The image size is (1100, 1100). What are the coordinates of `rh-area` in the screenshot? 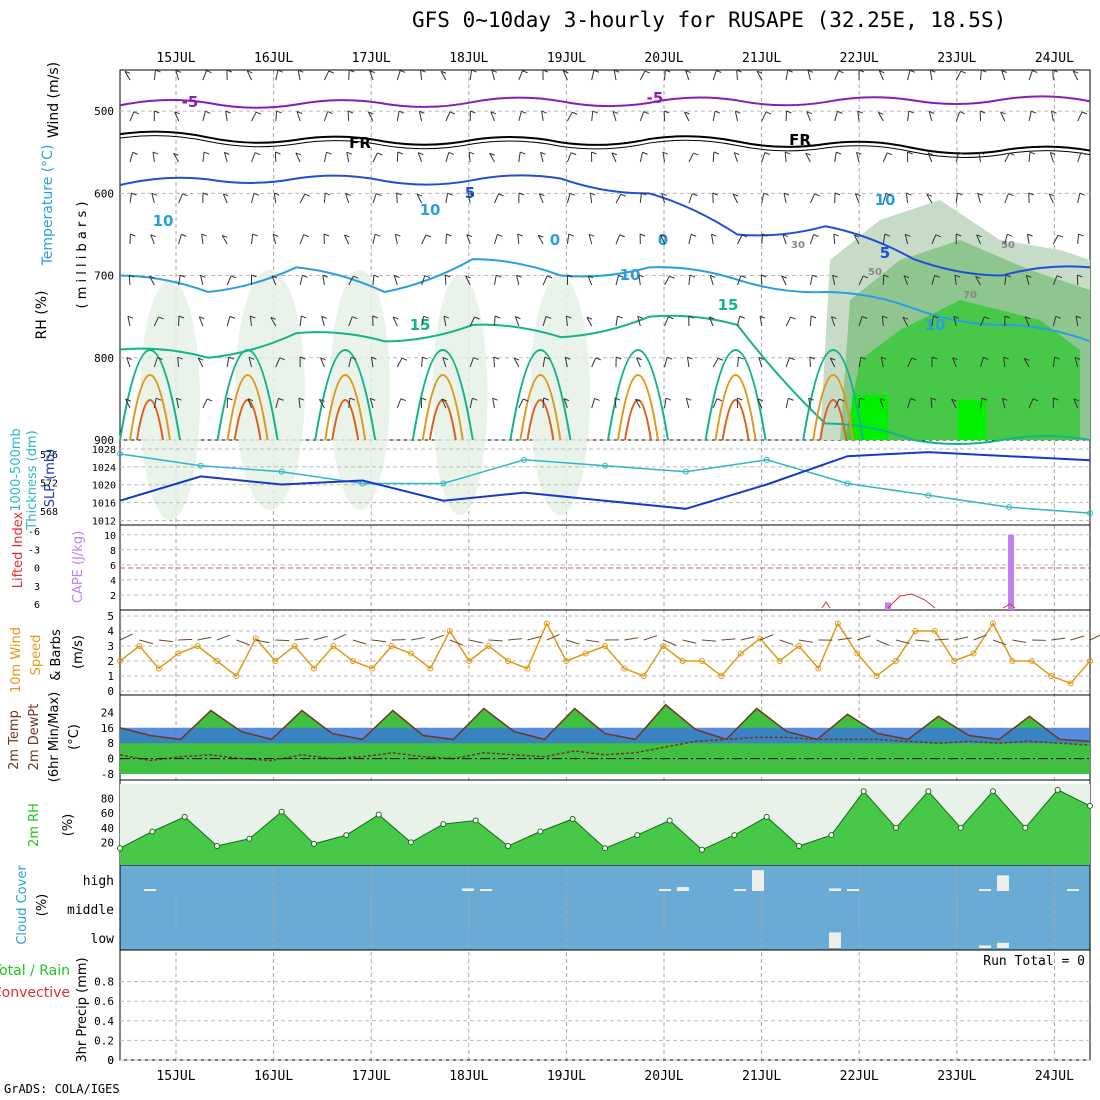 It's located at (605, 827).